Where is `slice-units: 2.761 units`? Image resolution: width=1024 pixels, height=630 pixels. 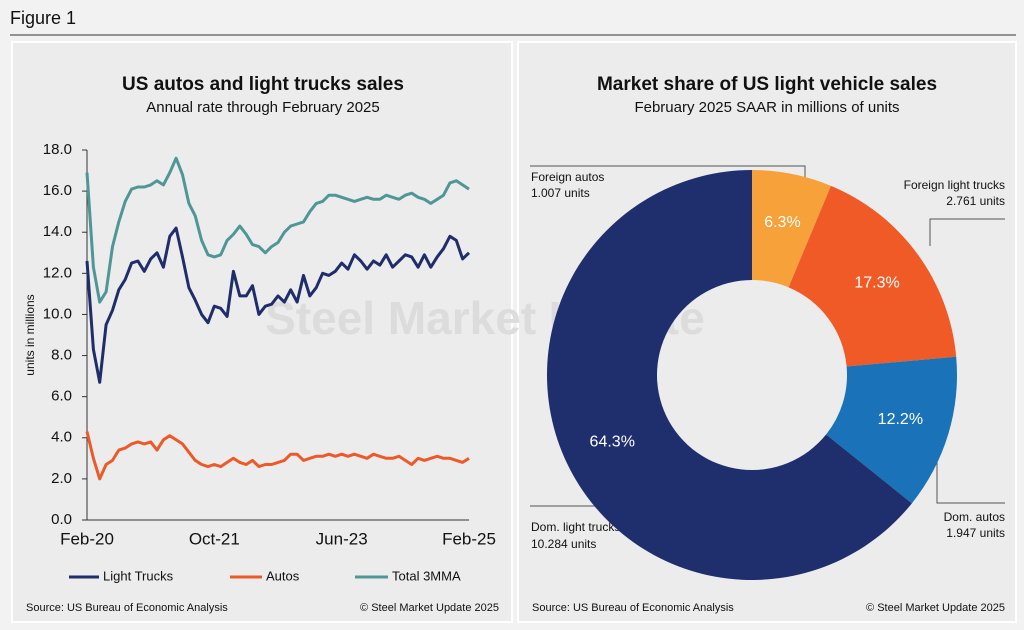 slice-units: 2.761 units is located at coordinates (975, 201).